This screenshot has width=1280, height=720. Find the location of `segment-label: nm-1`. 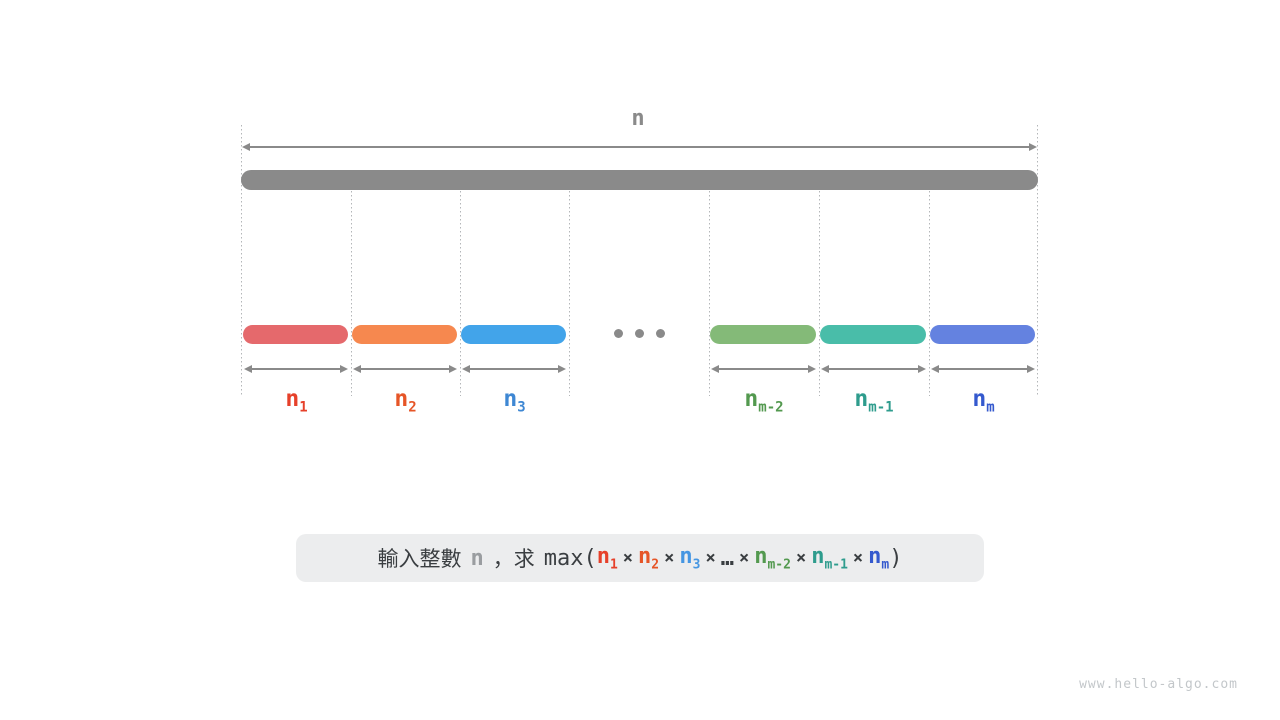

segment-label: nm-1 is located at coordinates (874, 401).